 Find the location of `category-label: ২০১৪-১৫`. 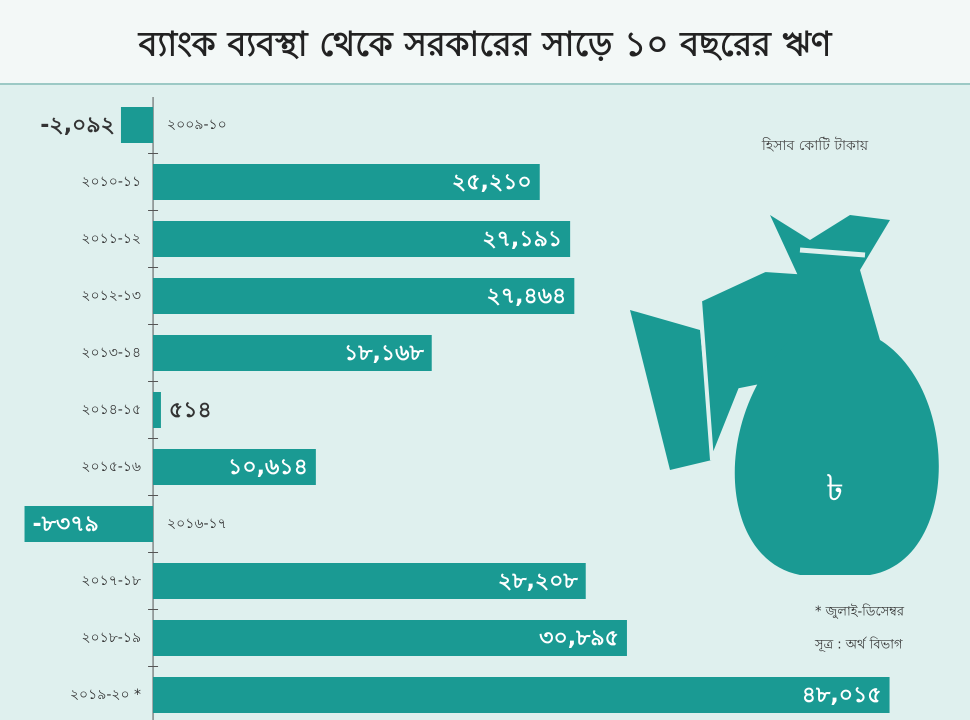

category-label: ২০১৪-১৫ is located at coordinates (111, 410).